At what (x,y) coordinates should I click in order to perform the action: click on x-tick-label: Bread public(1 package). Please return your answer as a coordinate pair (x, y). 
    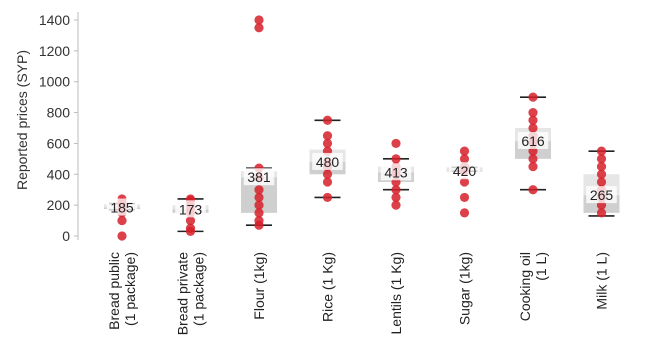
    Looking at the image, I should click on (122, 291).